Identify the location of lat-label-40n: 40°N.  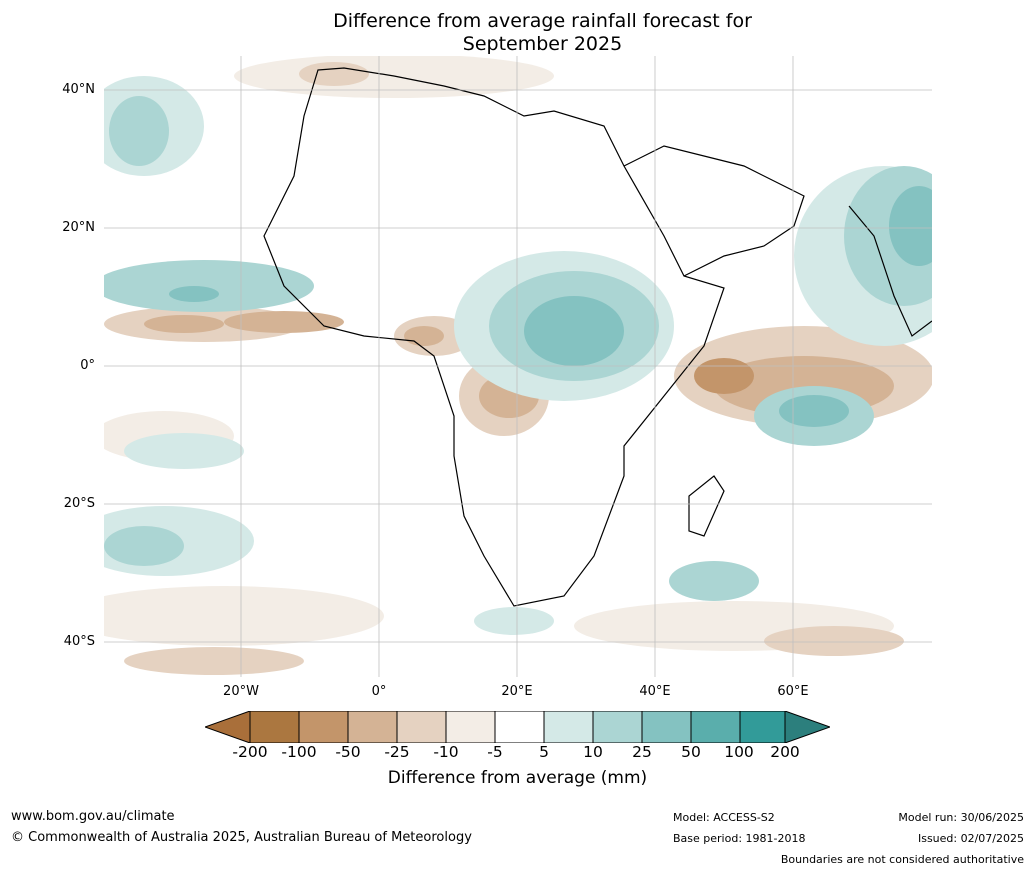
(78, 89).